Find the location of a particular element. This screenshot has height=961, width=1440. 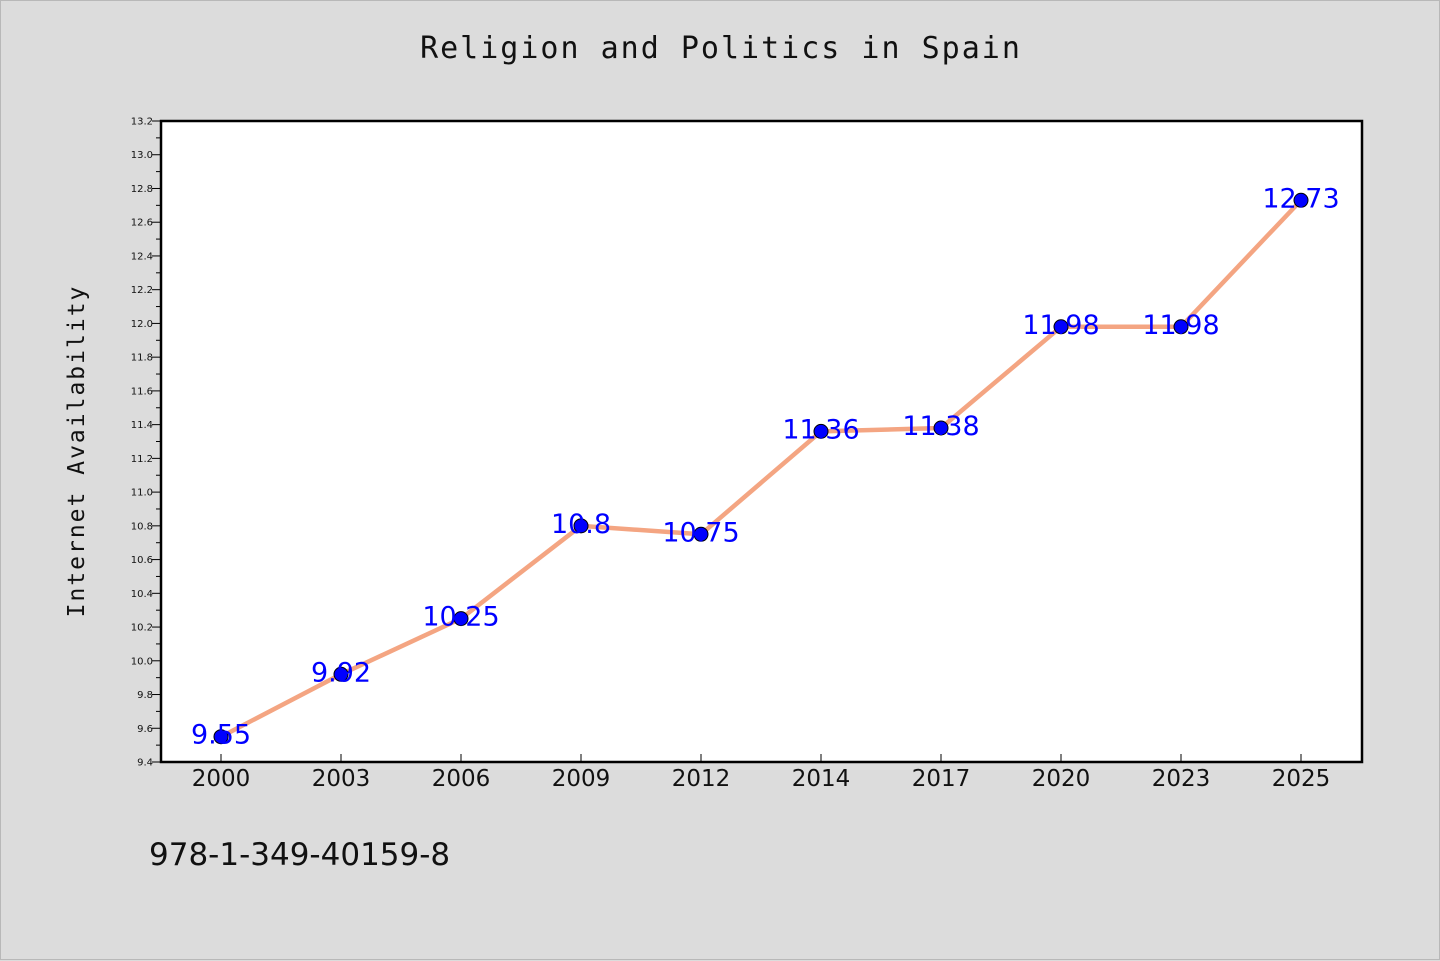

y-tick-label: 13.0 is located at coordinates (142, 155).